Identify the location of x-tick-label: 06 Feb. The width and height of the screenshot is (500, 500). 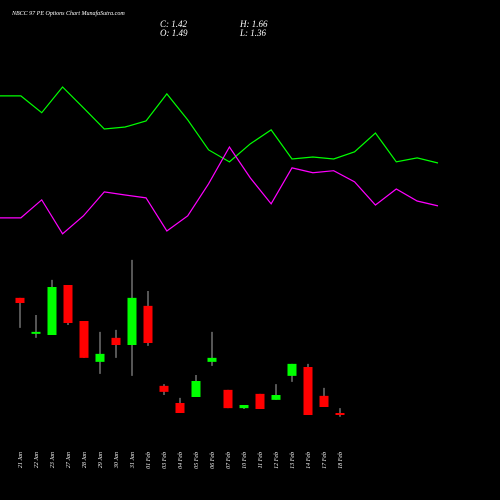
(213, 460).